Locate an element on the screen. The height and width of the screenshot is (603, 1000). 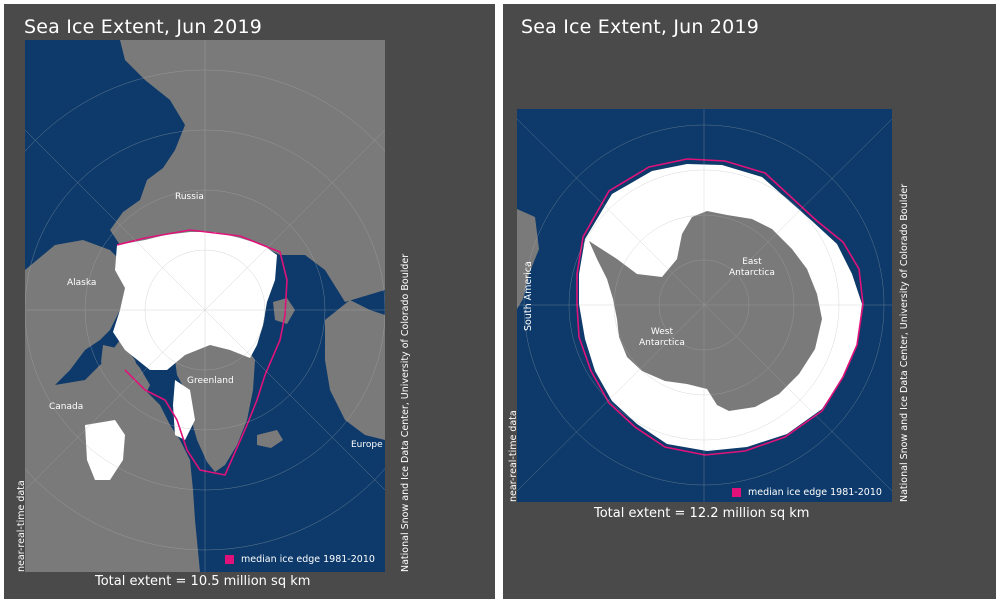
label-west-antarctica-line2: Antarctica is located at coordinates (662, 343).